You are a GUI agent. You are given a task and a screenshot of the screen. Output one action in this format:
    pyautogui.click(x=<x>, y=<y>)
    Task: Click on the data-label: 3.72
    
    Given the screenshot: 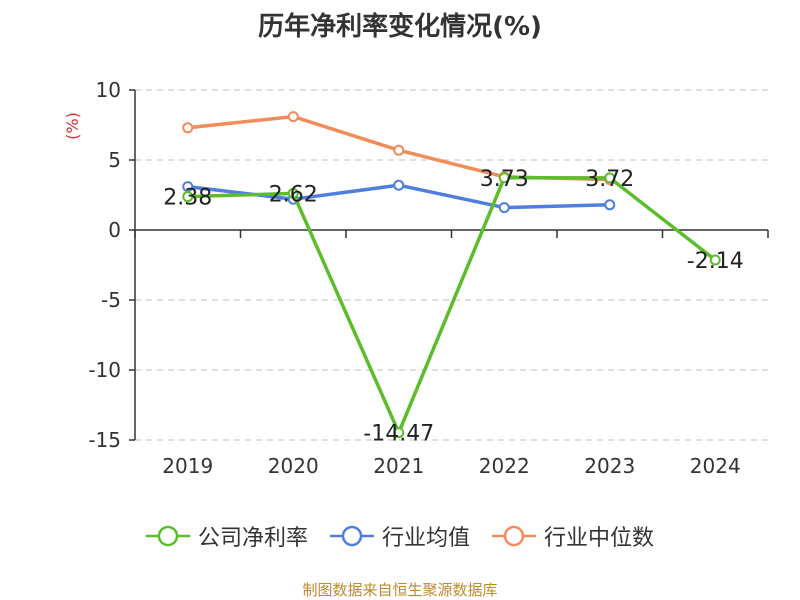 What is the action you would take?
    pyautogui.click(x=609, y=179)
    